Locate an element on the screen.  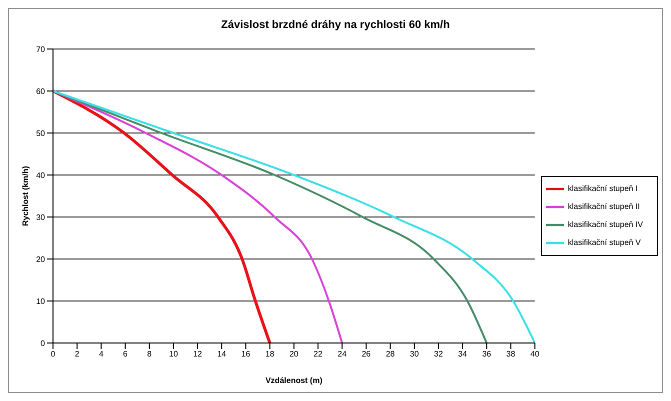
x-tick-label: 26 is located at coordinates (367, 354).